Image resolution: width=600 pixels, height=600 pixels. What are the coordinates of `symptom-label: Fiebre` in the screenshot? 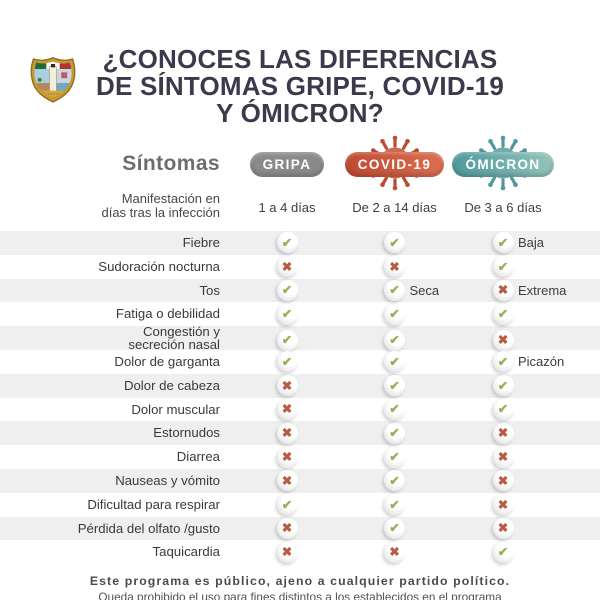 It's located at (201, 242).